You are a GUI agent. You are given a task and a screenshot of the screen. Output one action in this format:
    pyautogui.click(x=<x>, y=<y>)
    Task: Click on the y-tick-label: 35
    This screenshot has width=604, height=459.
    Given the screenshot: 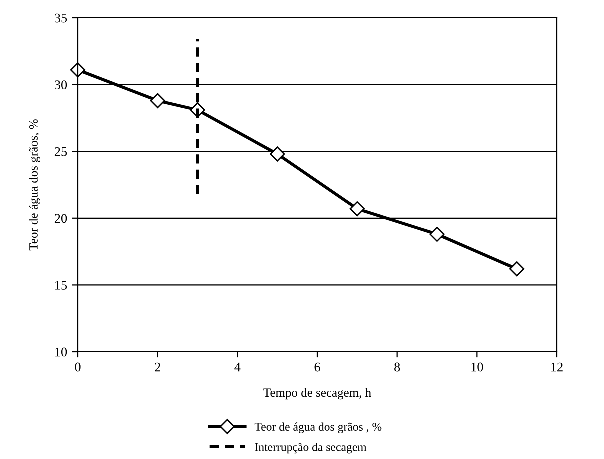 What is the action you would take?
    pyautogui.click(x=61, y=18)
    